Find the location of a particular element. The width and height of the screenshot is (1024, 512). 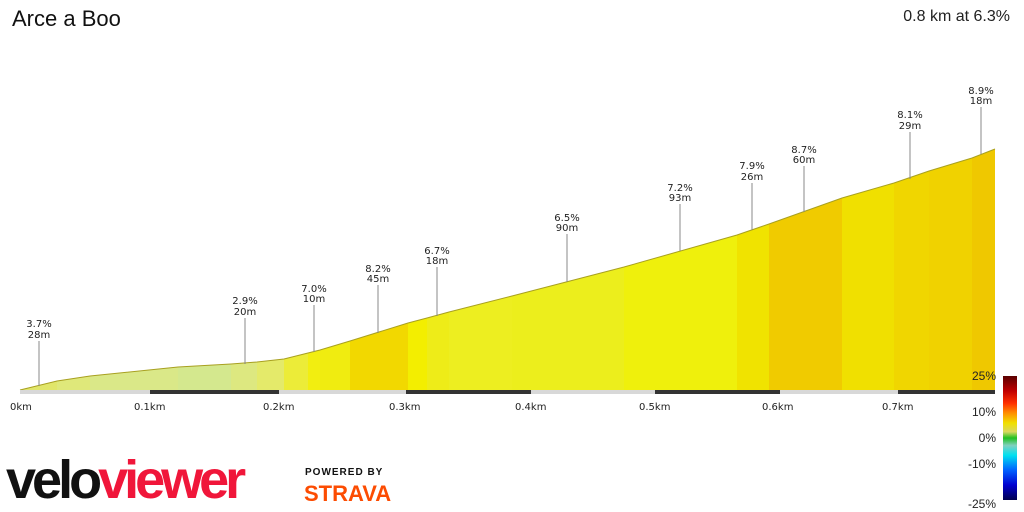

legend-label: 25% is located at coordinates (984, 376).